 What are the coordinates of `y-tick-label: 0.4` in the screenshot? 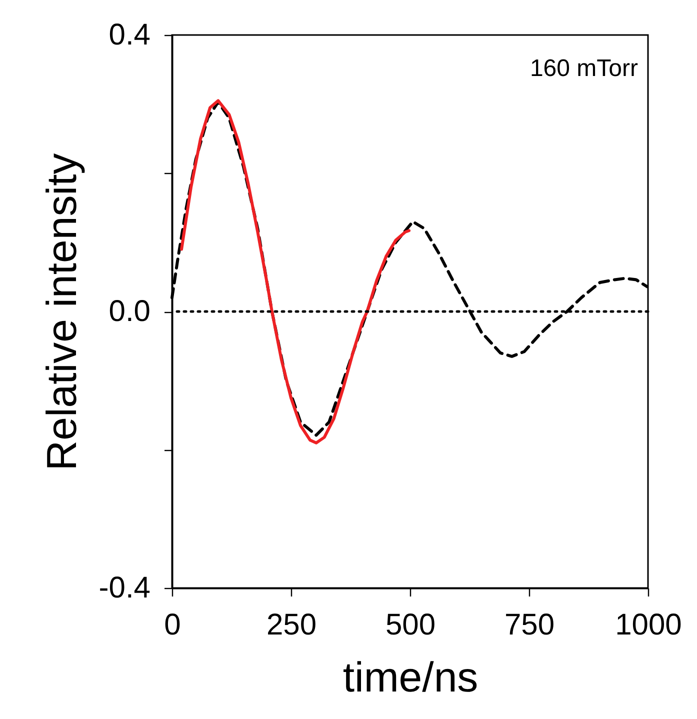 It's located at (129, 35).